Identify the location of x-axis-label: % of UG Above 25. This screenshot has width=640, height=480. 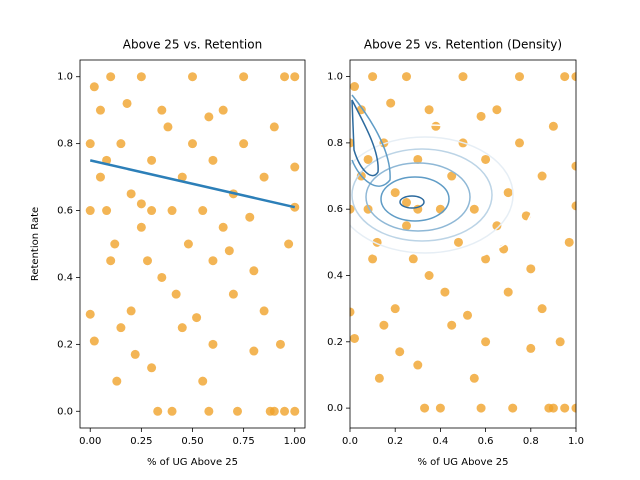
(192, 462).